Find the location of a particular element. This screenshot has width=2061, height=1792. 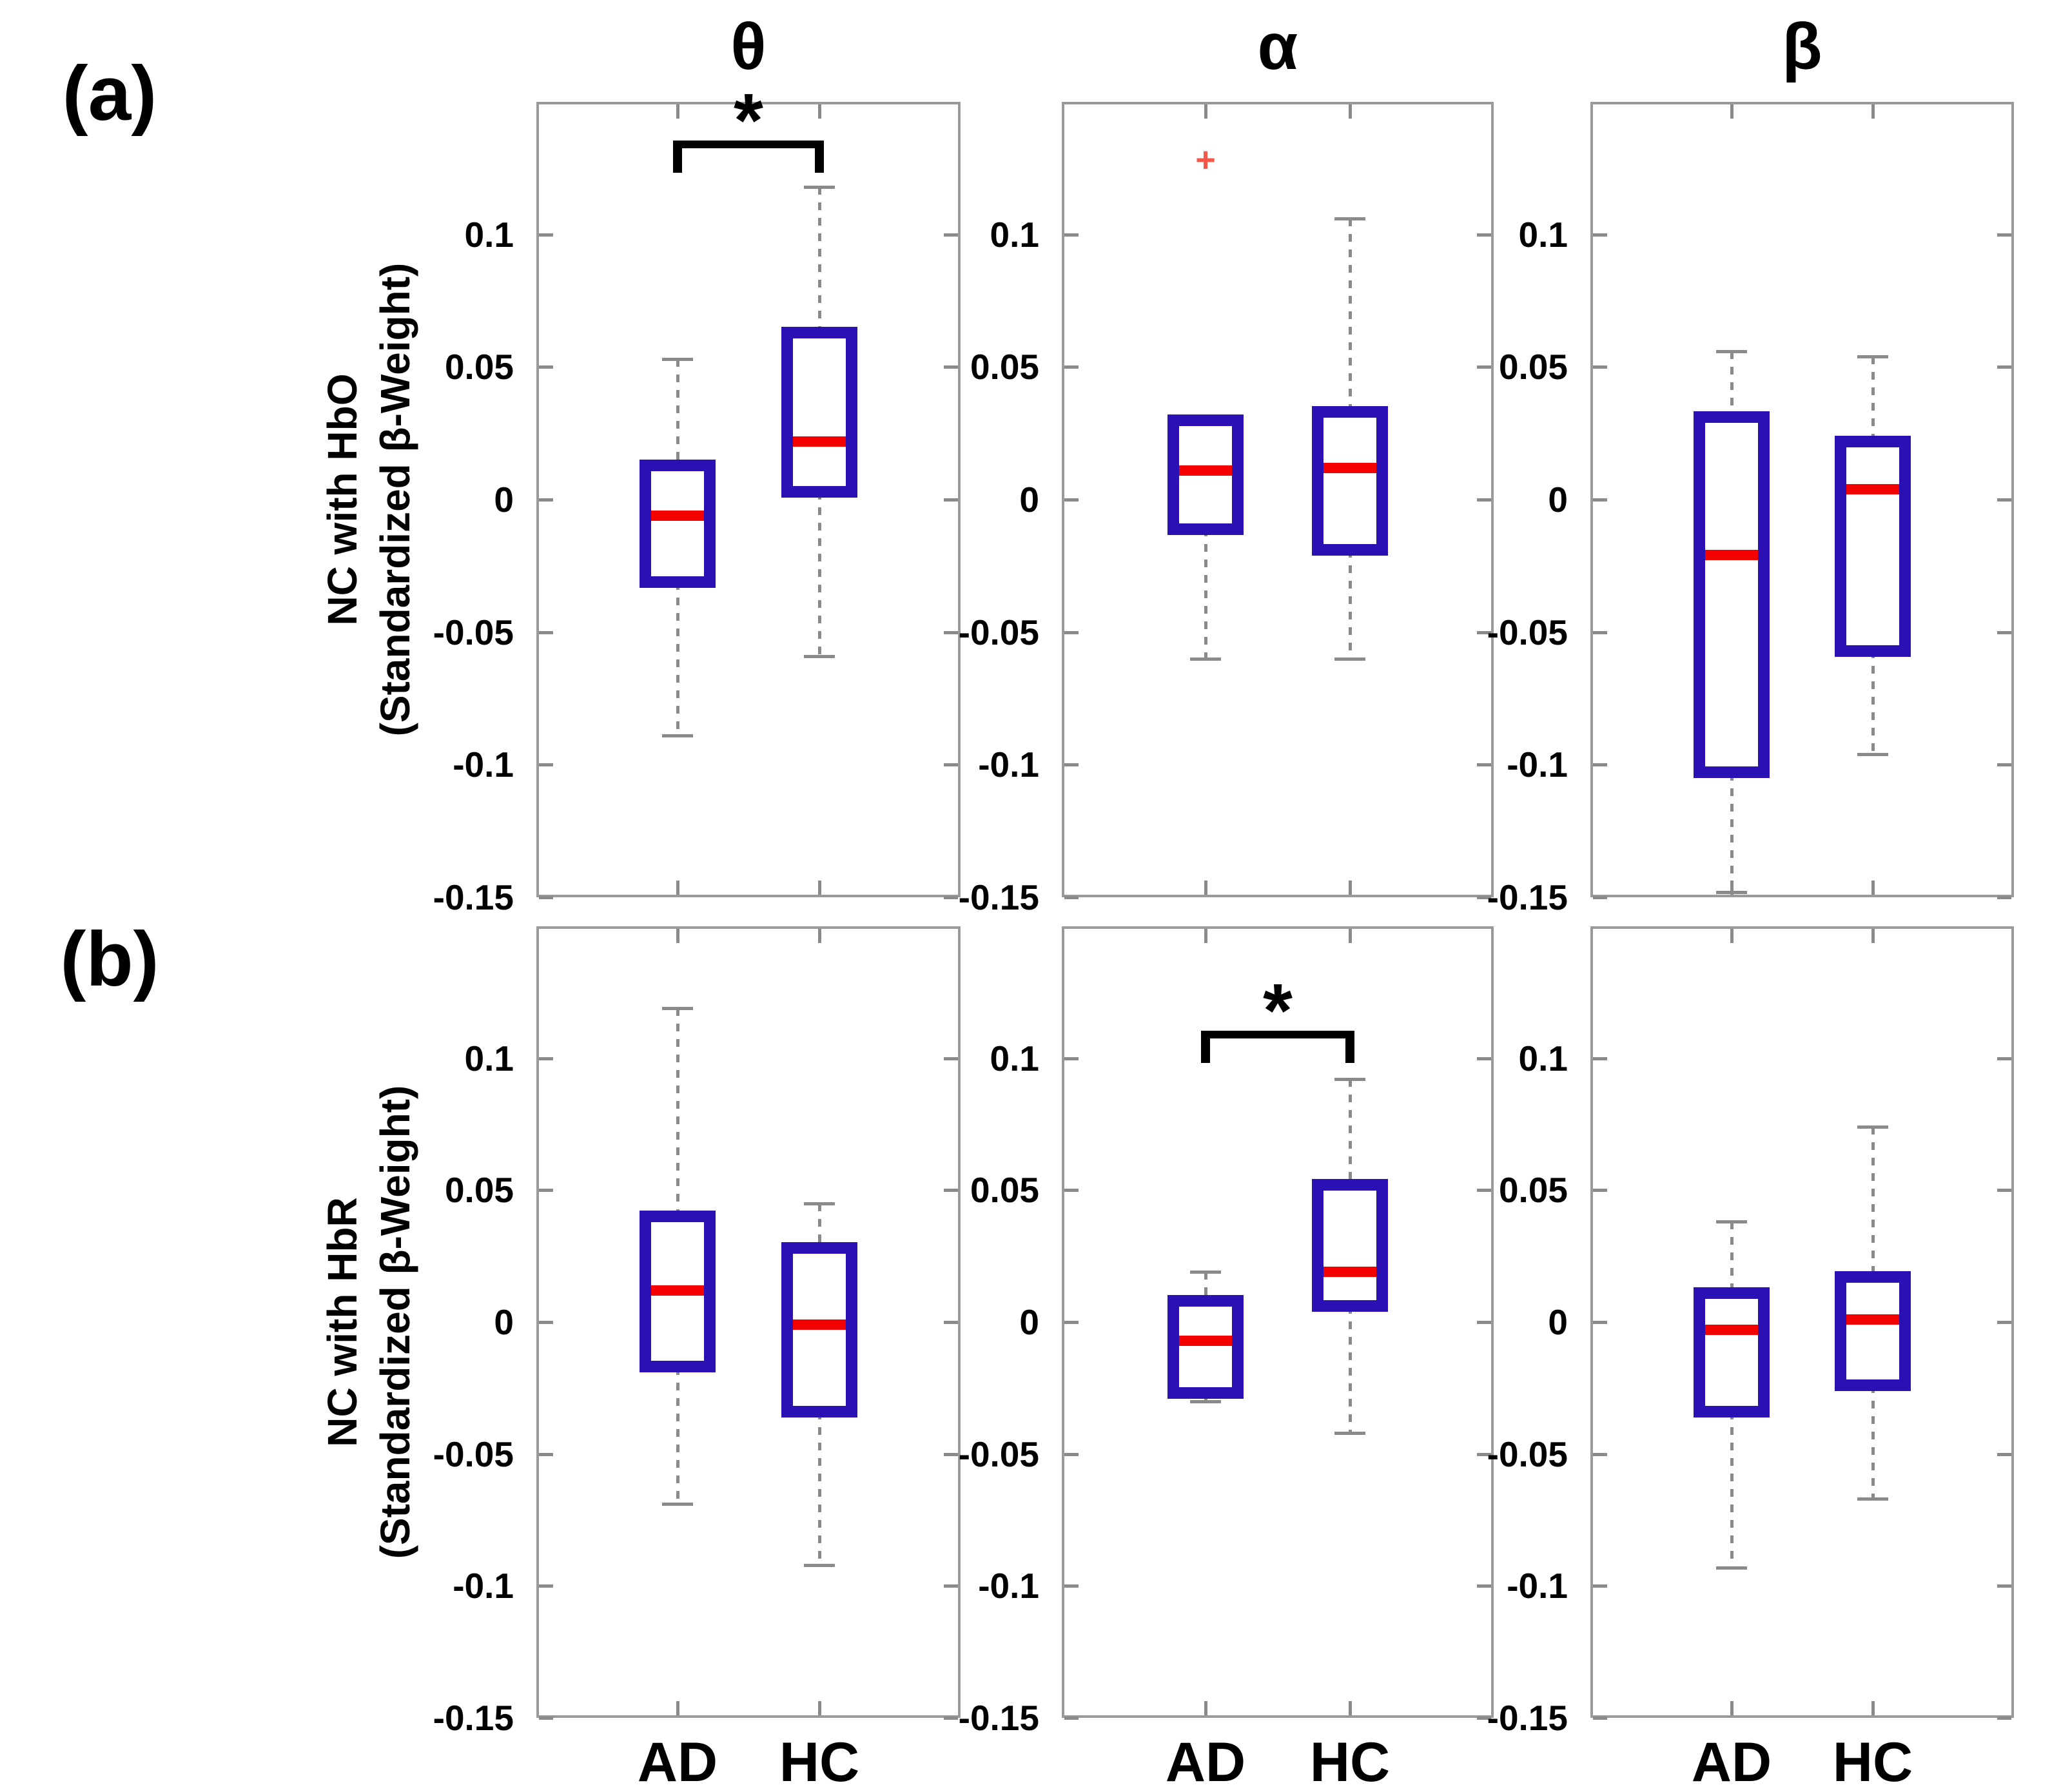

y-tick-label: -0.15 is located at coordinates (1527, 897).